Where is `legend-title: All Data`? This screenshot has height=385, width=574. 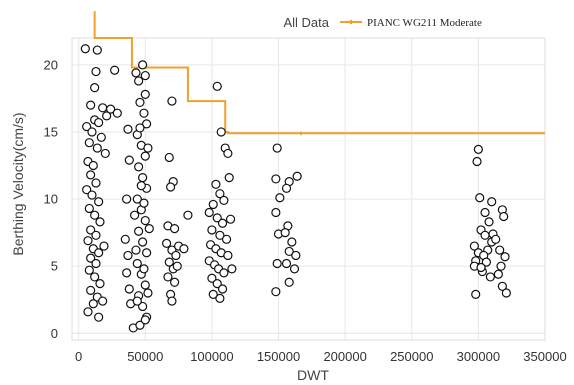
legend-title: All Data is located at coordinates (306, 22).